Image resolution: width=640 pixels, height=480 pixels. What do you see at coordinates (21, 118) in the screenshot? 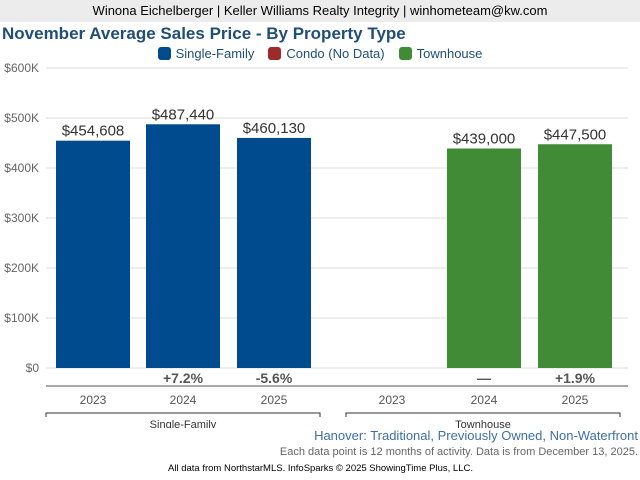
I see `y-tick-label: $500K` at bounding box center [21, 118].